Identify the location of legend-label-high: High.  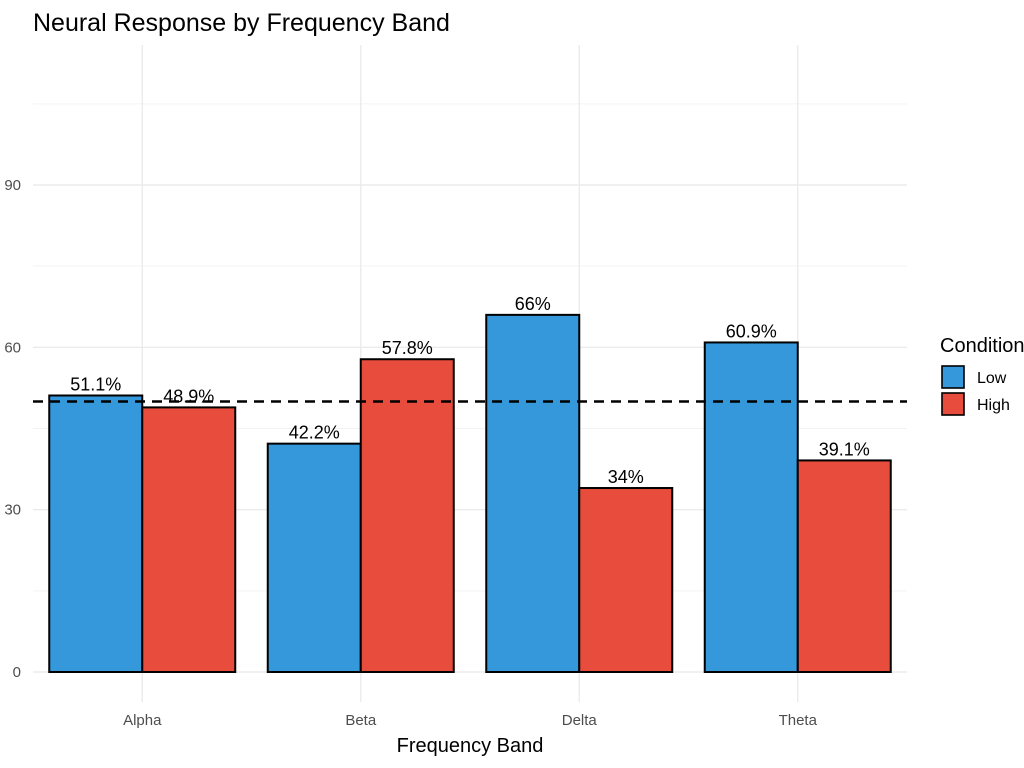
(993, 405).